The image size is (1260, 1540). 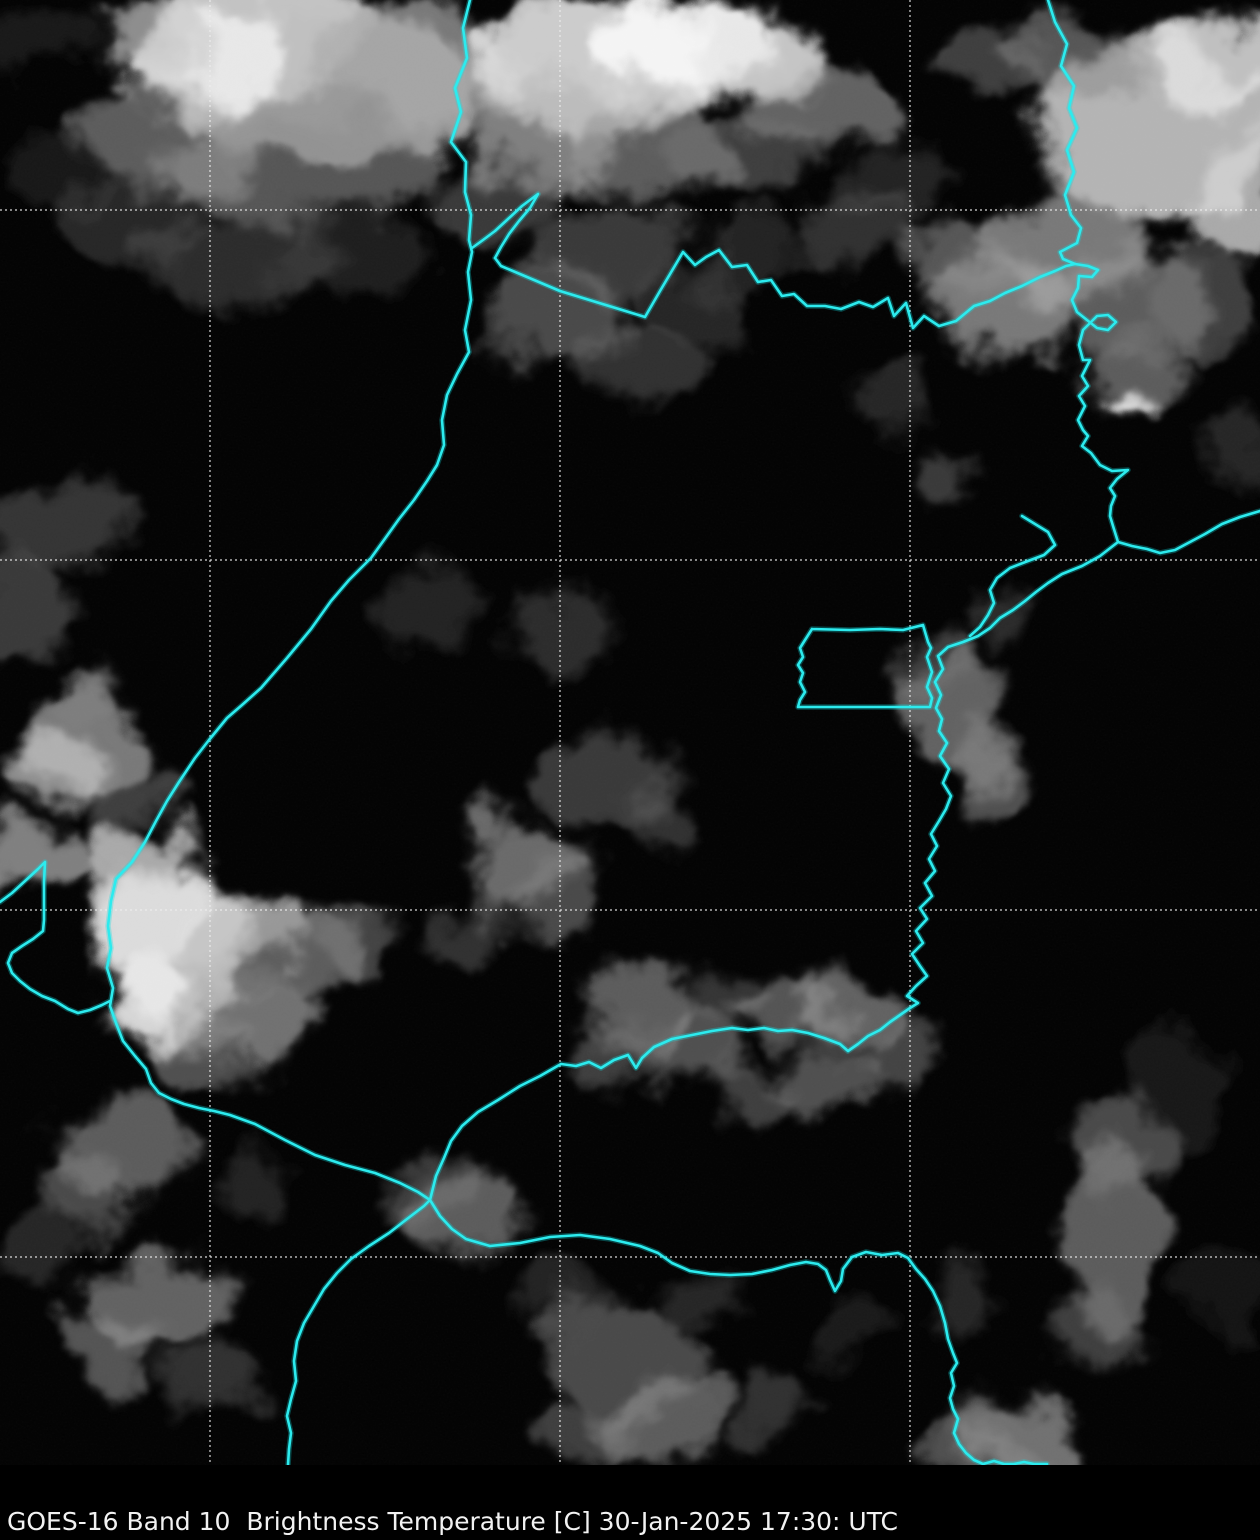 What do you see at coordinates (505, 226) in the screenshot?
I see `border-north-spike` at bounding box center [505, 226].